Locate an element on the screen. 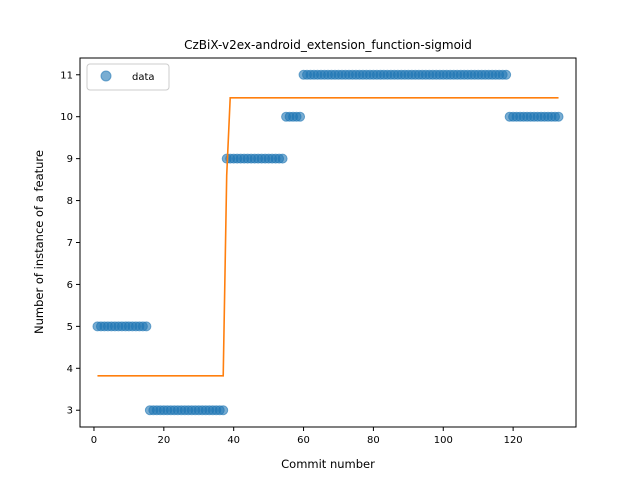 This screenshot has height=480, width=640. x-axis: 0 20 40 60 80 100 120 is located at coordinates (307, 436).